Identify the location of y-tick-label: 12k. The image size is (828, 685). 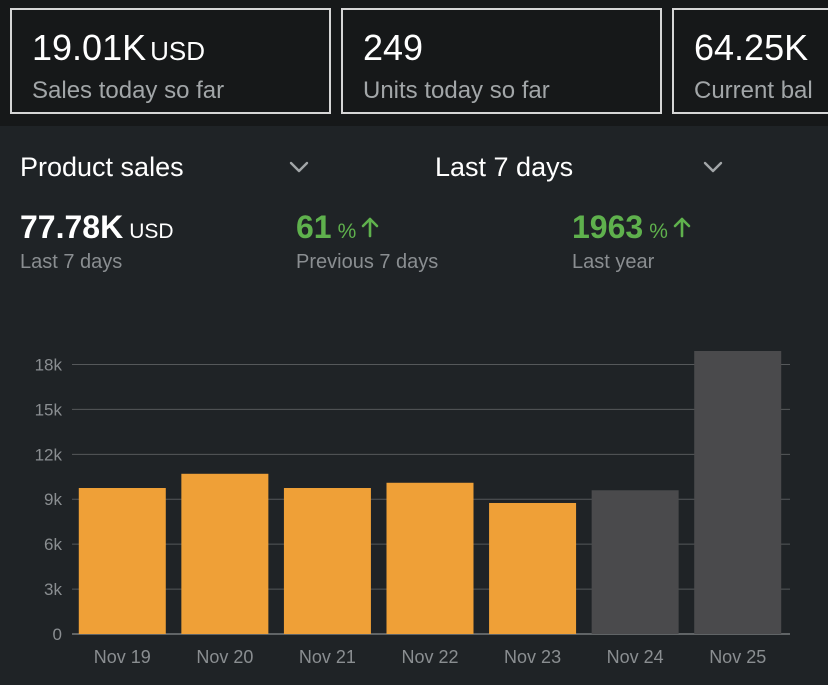
(49, 454).